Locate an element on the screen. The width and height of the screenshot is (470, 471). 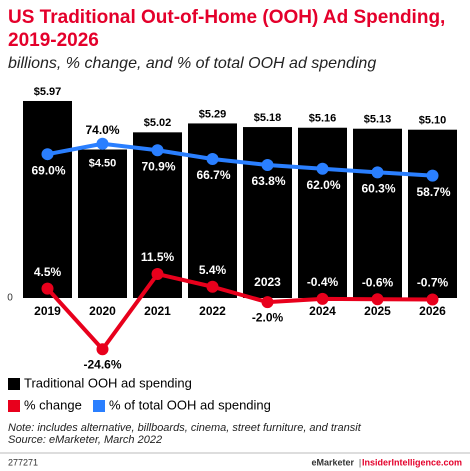
change-value-label: 11.5% is located at coordinates (158, 257).